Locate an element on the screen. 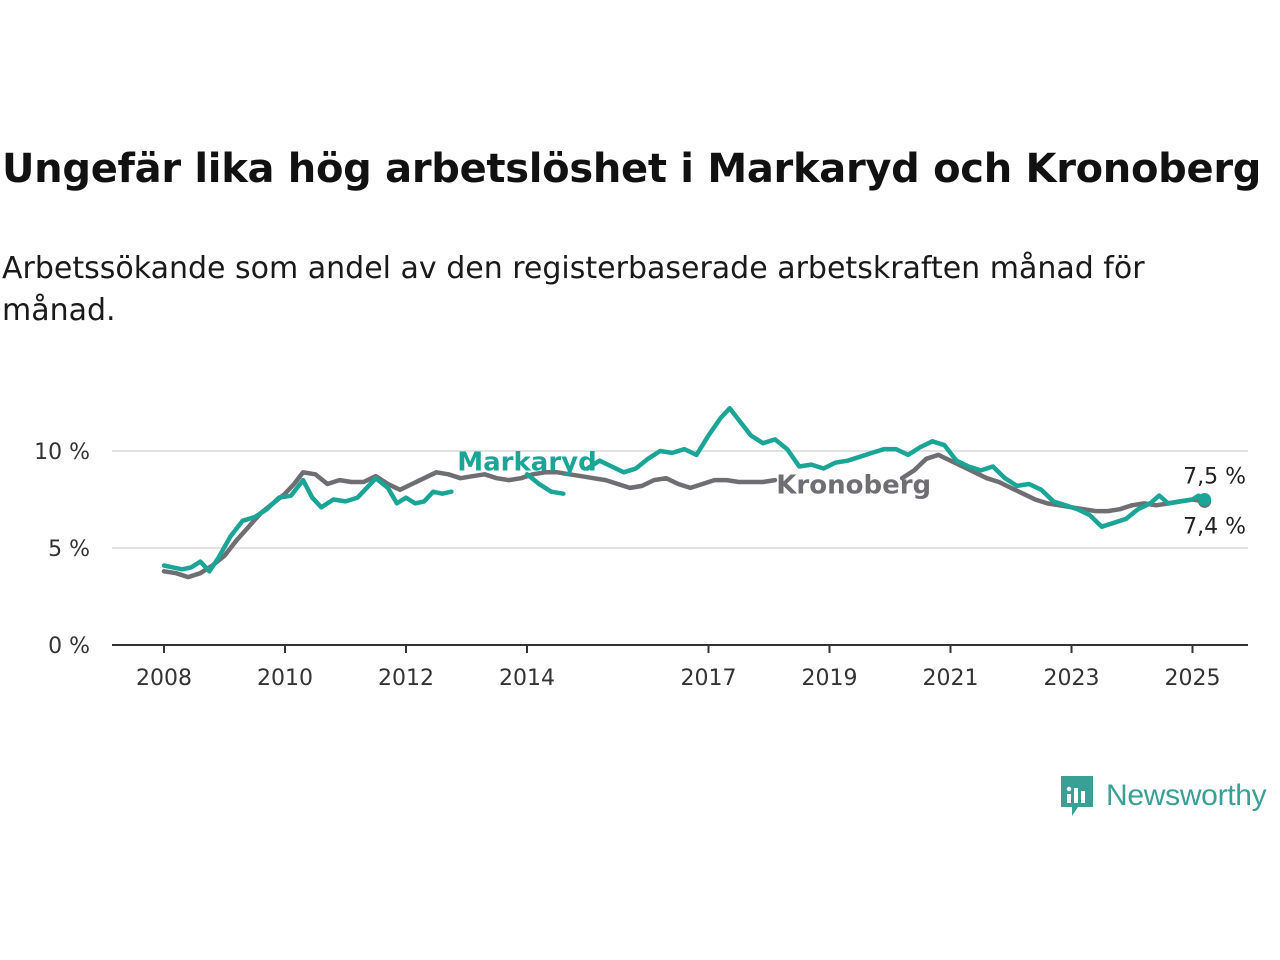  series-lines is located at coordinates (686, 493).